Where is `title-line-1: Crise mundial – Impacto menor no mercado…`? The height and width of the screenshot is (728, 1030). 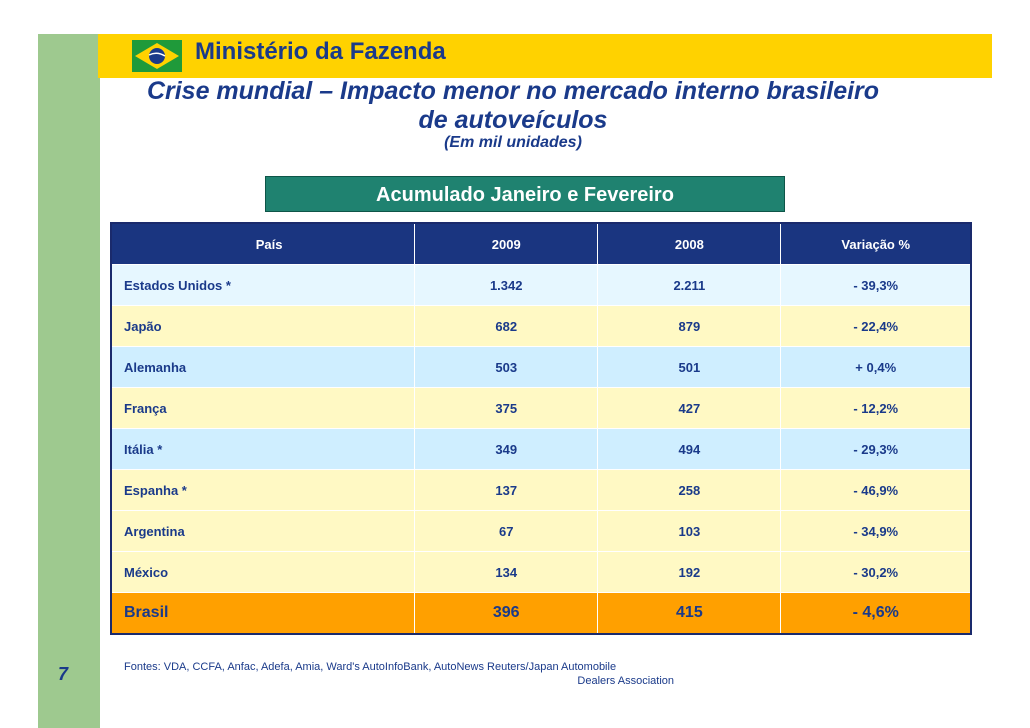 title-line-1: Crise mundial – Impacto menor no mercado… is located at coordinates (513, 91).